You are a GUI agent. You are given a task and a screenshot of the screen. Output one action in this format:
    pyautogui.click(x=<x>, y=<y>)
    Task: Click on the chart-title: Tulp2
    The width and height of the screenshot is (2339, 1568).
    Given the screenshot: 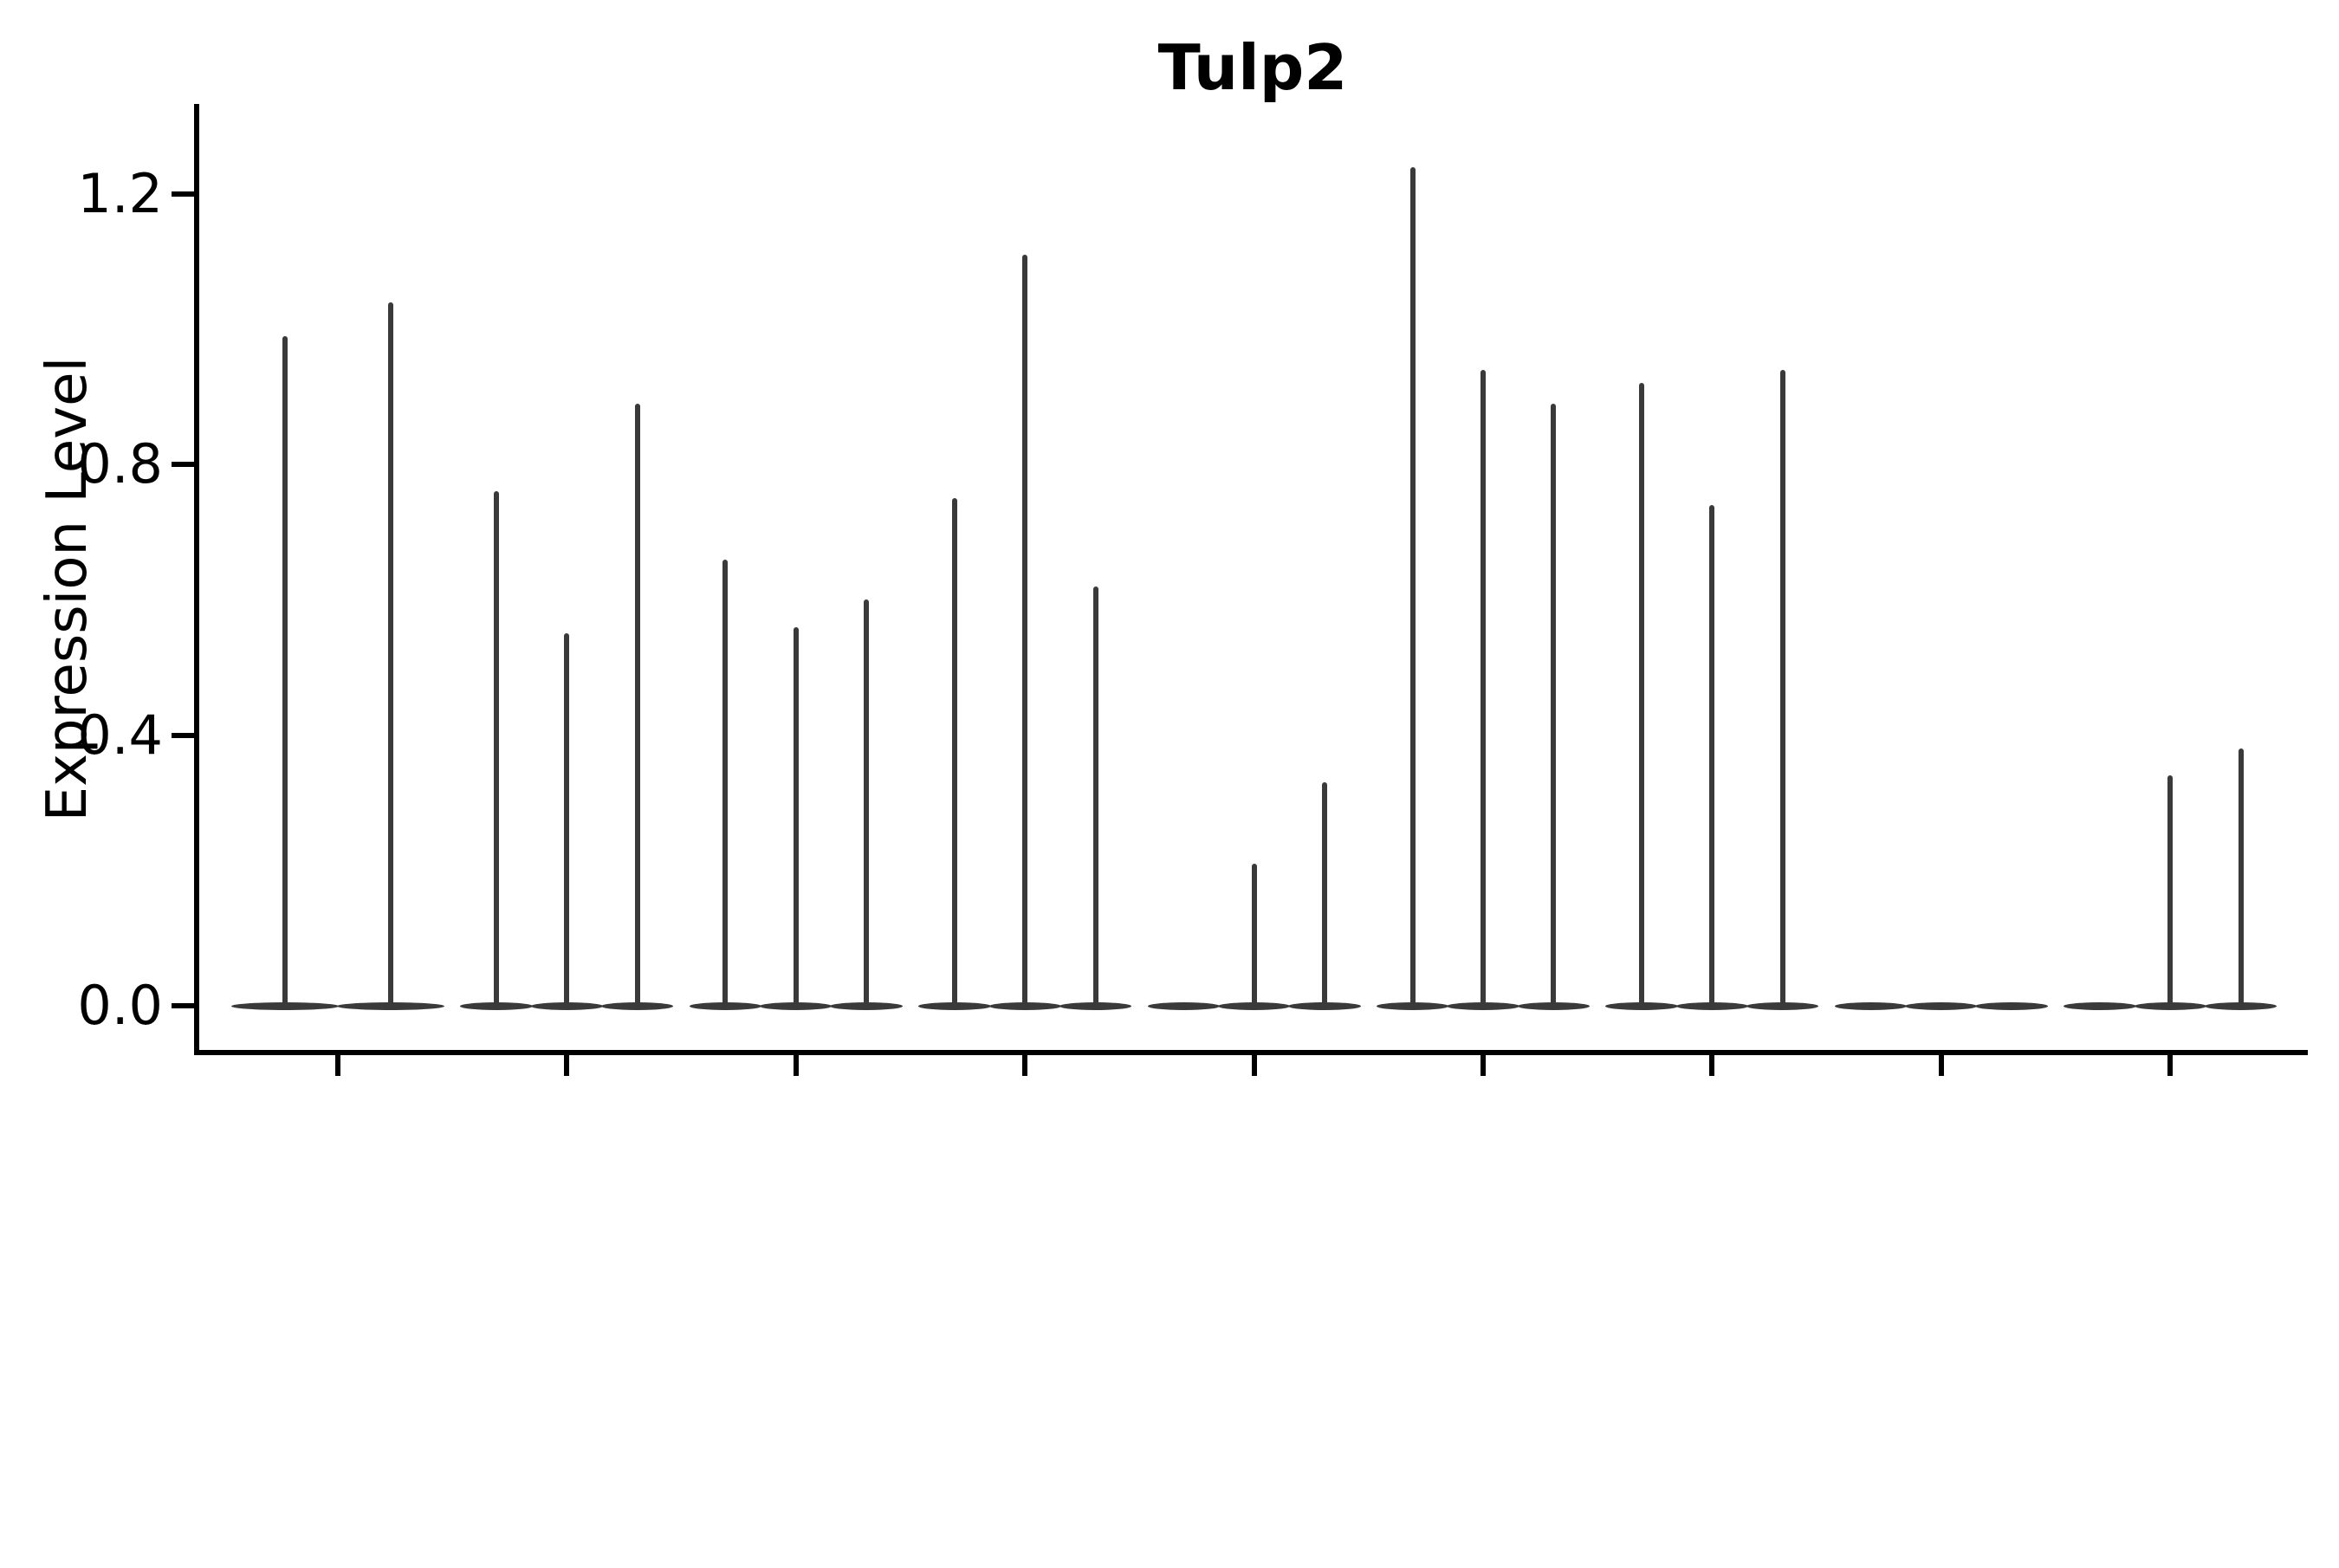 What is the action you would take?
    pyautogui.click(x=1252, y=67)
    